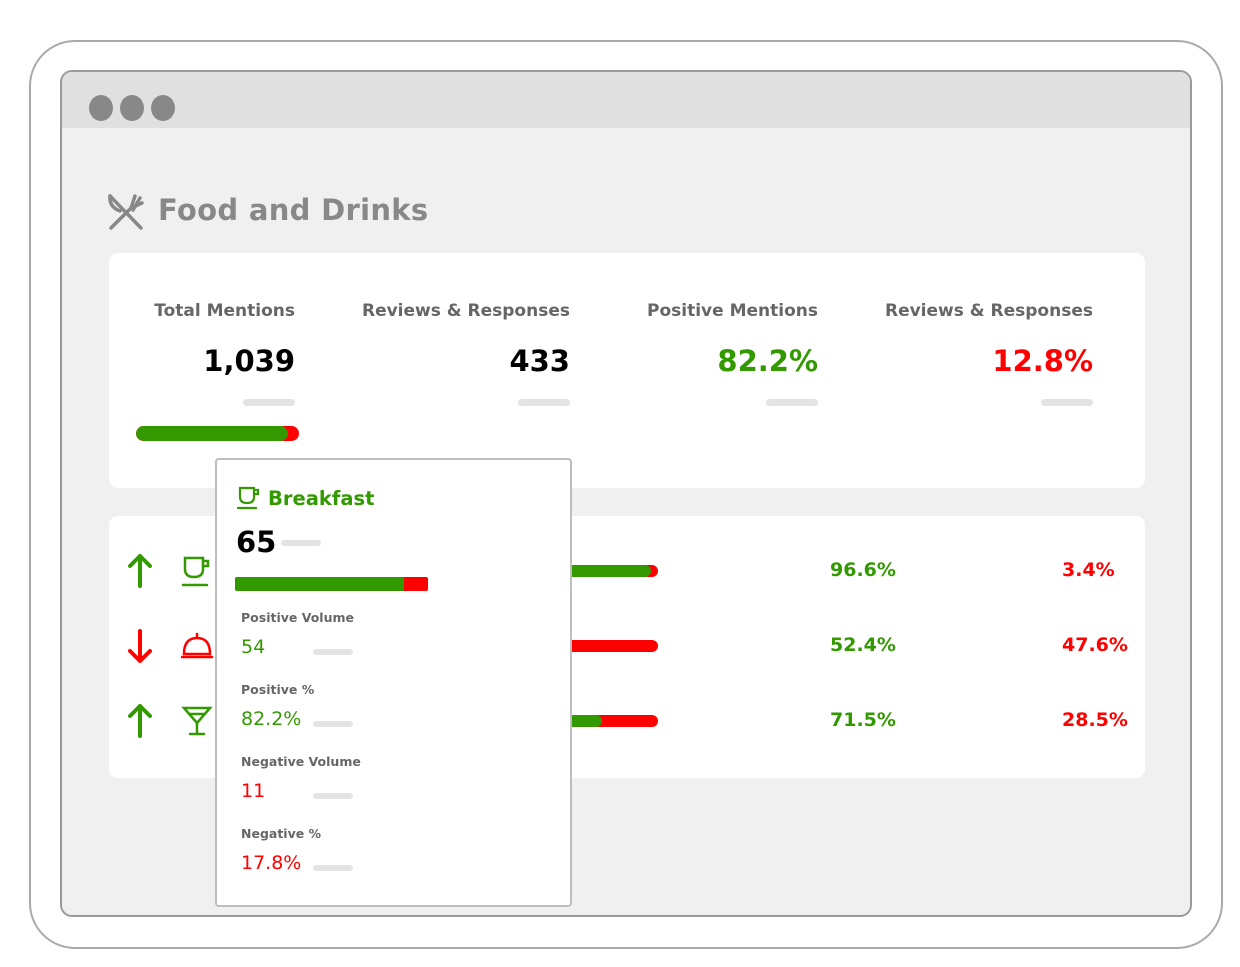  What do you see at coordinates (1095, 720) in the screenshot?
I see `row-negative-pct: 28.5%` at bounding box center [1095, 720].